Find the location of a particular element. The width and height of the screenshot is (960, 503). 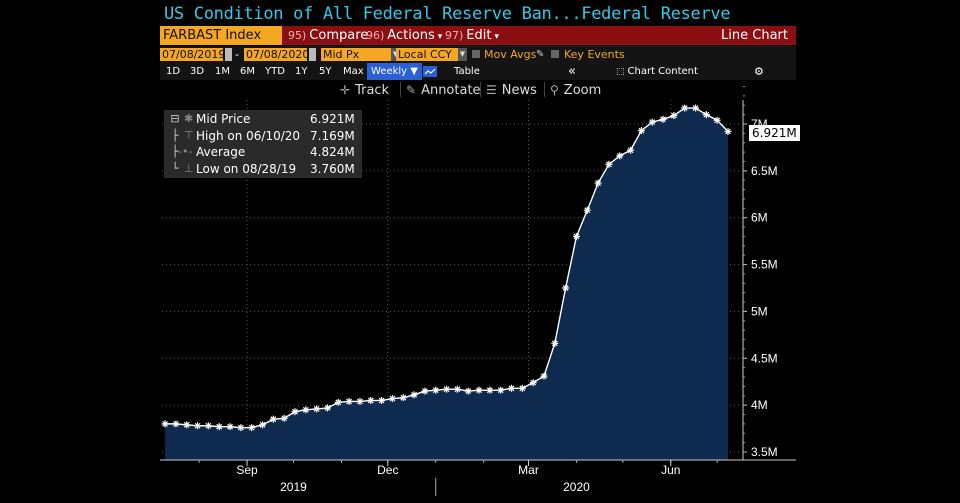

range-5y: 5Y is located at coordinates (325, 71).